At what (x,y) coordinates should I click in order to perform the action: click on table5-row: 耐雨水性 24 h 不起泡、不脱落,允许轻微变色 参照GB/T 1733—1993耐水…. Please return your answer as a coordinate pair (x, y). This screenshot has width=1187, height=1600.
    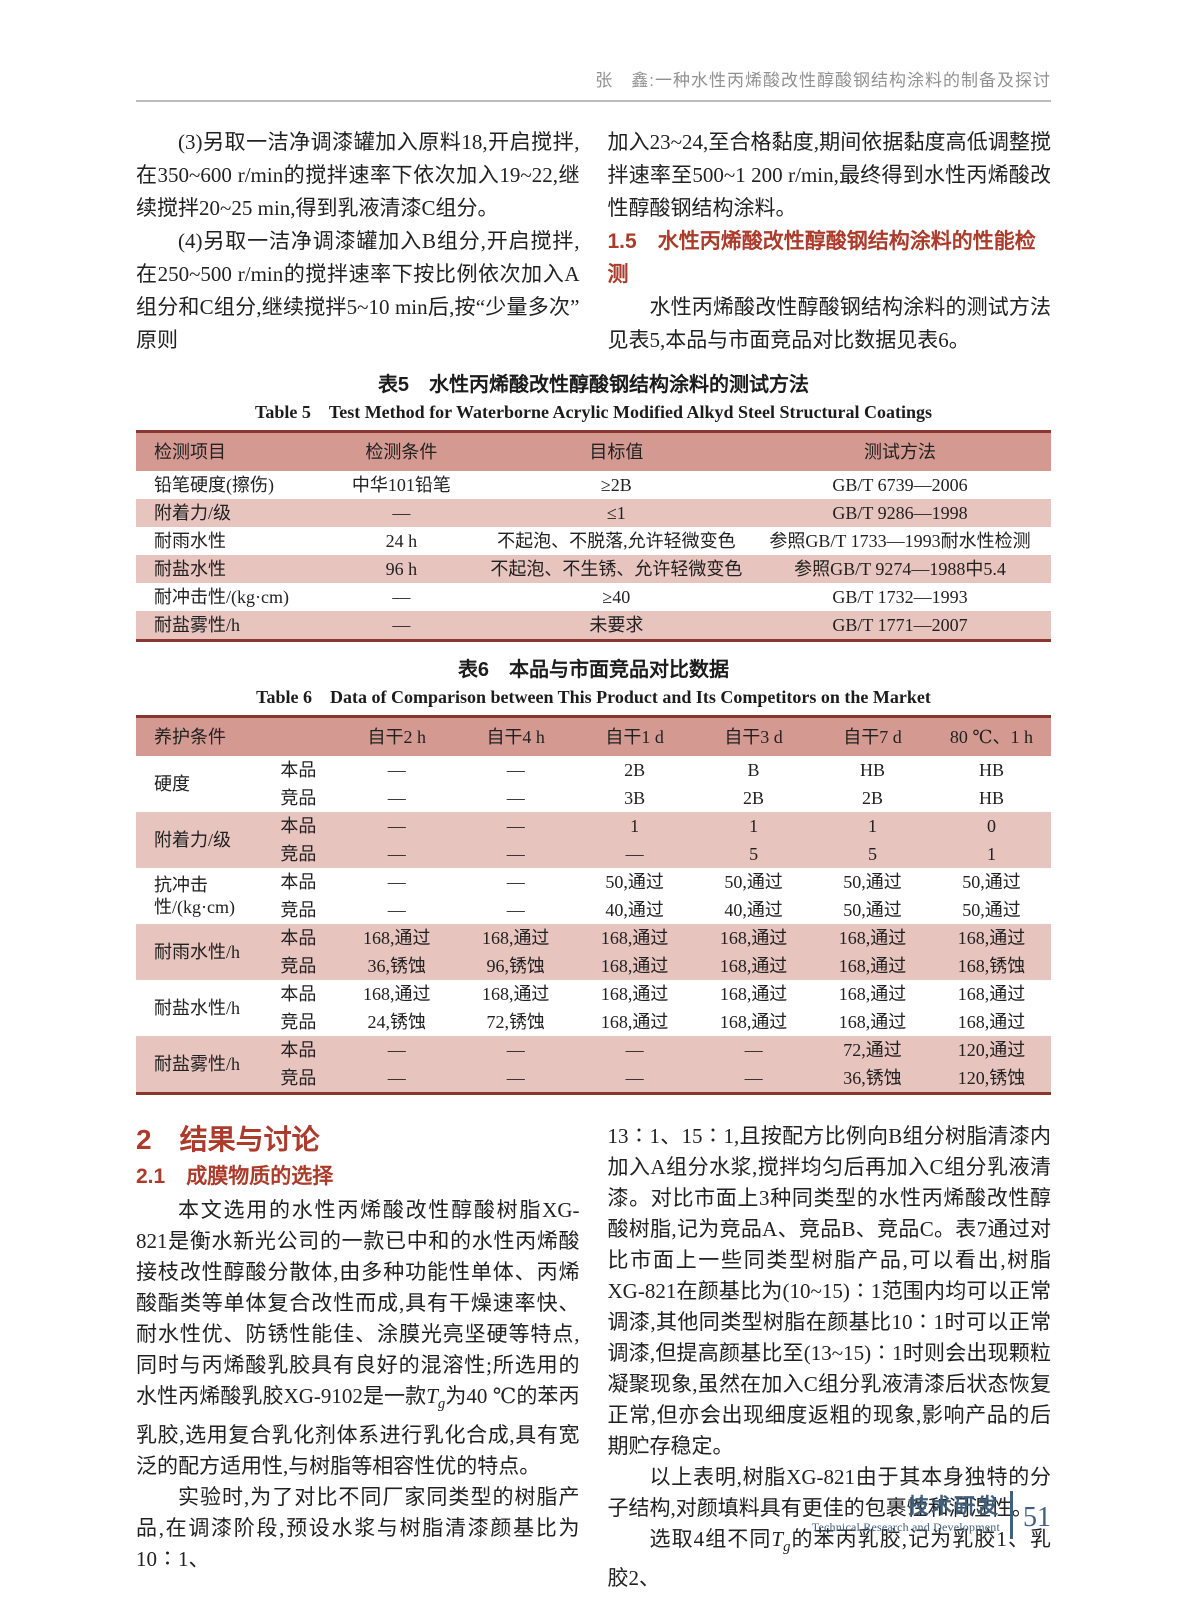
    Looking at the image, I should click on (593, 541).